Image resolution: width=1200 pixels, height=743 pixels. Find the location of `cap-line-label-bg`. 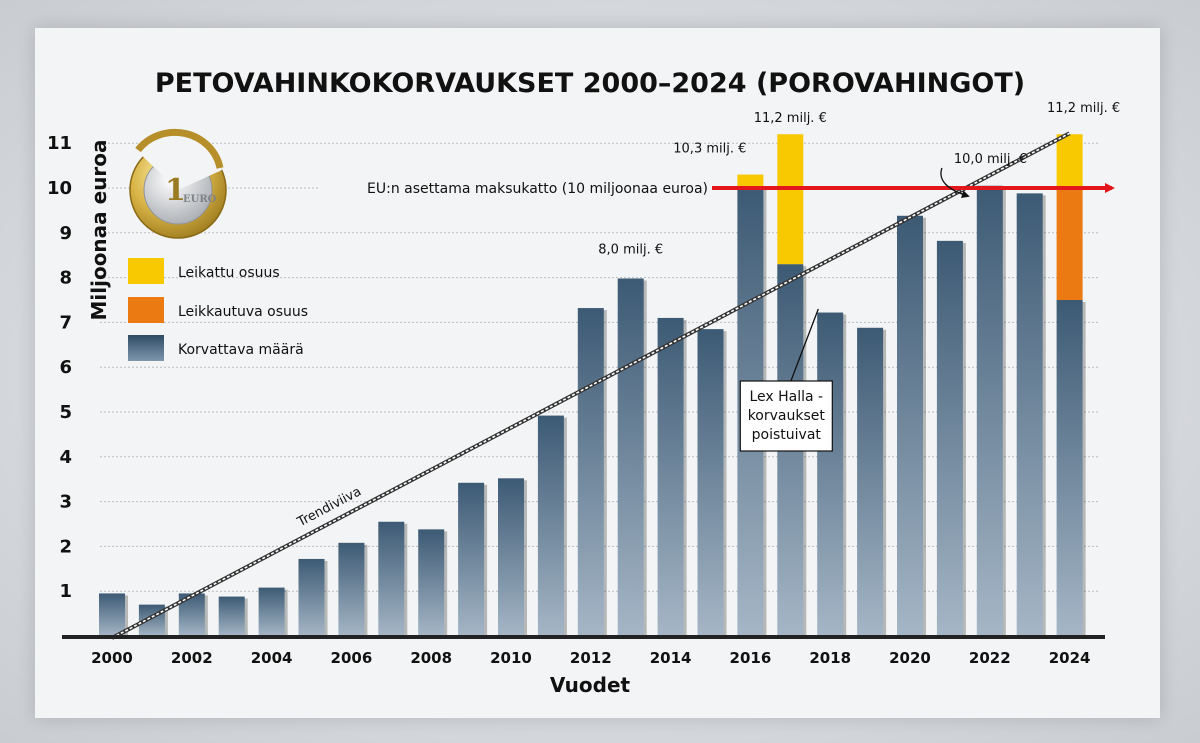

cap-line-label-bg is located at coordinates (515, 188).